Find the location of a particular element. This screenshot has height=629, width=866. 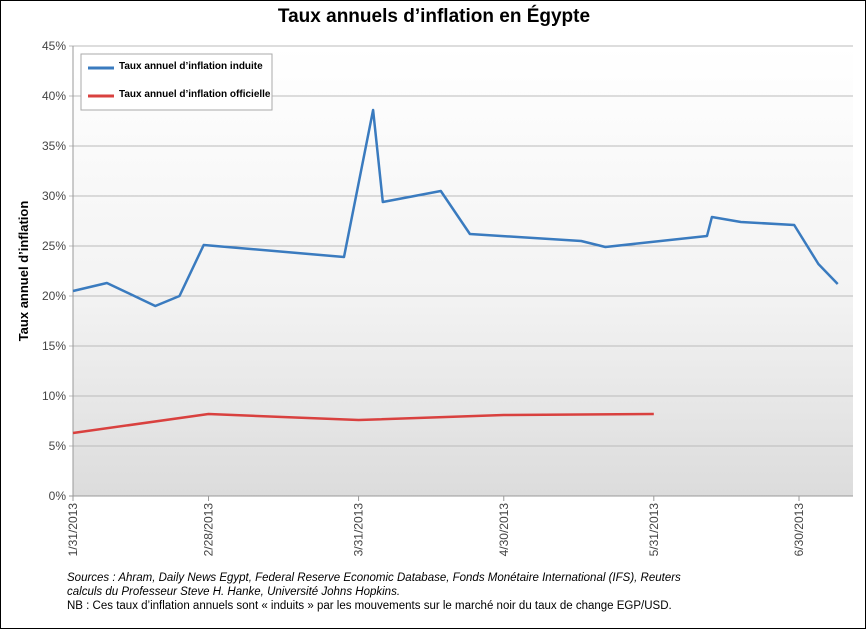

x-tick-label: 4/30/2013 is located at coordinates (504, 530).